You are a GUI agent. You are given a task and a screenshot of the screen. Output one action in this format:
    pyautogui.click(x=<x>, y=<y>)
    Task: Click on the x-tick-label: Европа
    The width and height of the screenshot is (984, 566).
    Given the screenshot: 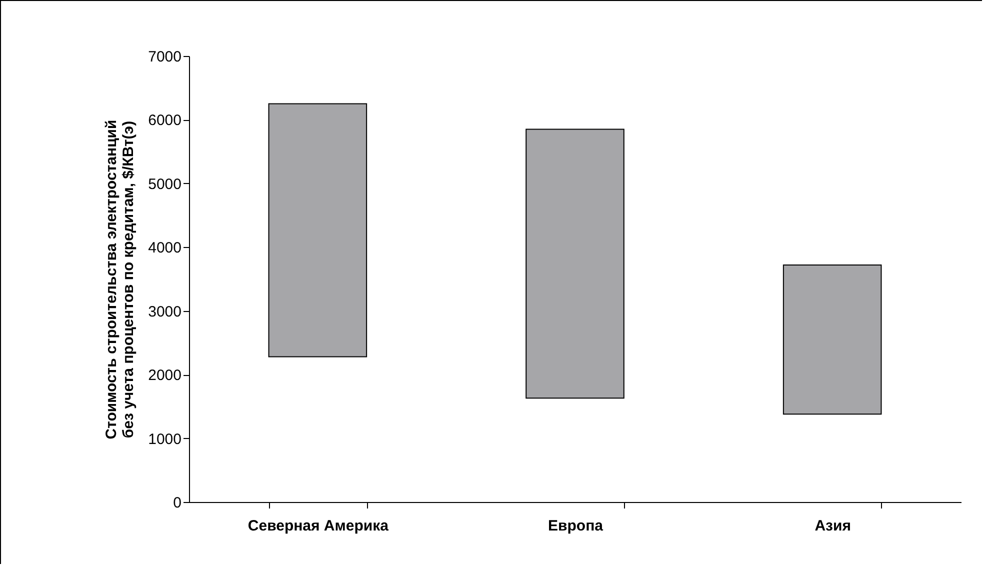 What is the action you would take?
    pyautogui.click(x=576, y=526)
    